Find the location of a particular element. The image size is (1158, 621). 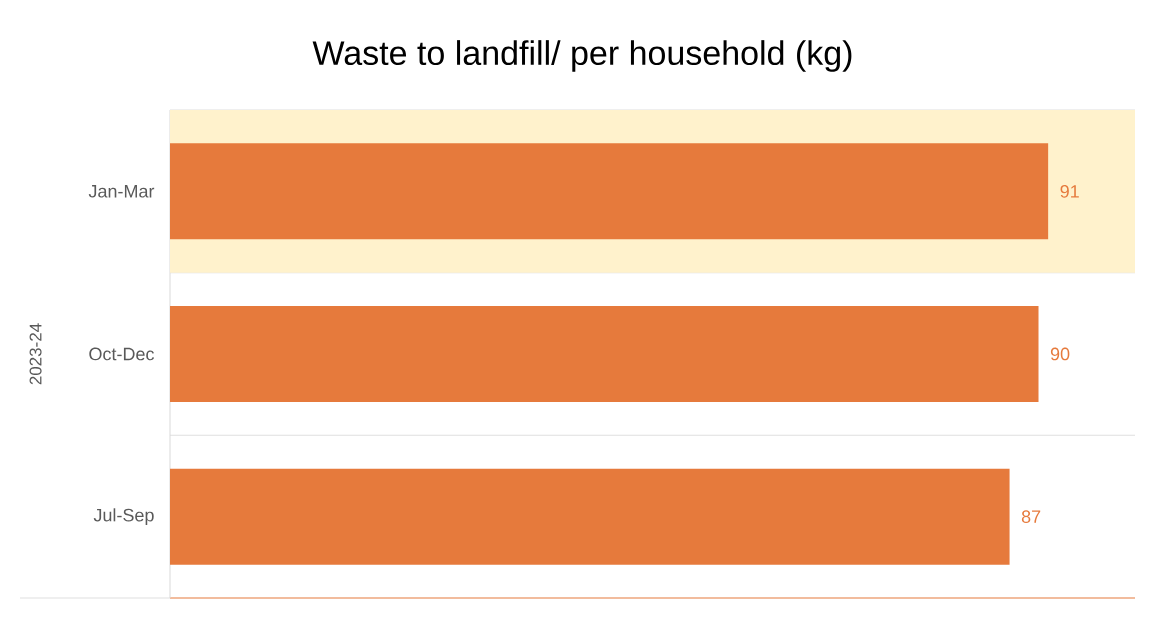

y-tick-label: Jan-Mar is located at coordinates (121, 191).